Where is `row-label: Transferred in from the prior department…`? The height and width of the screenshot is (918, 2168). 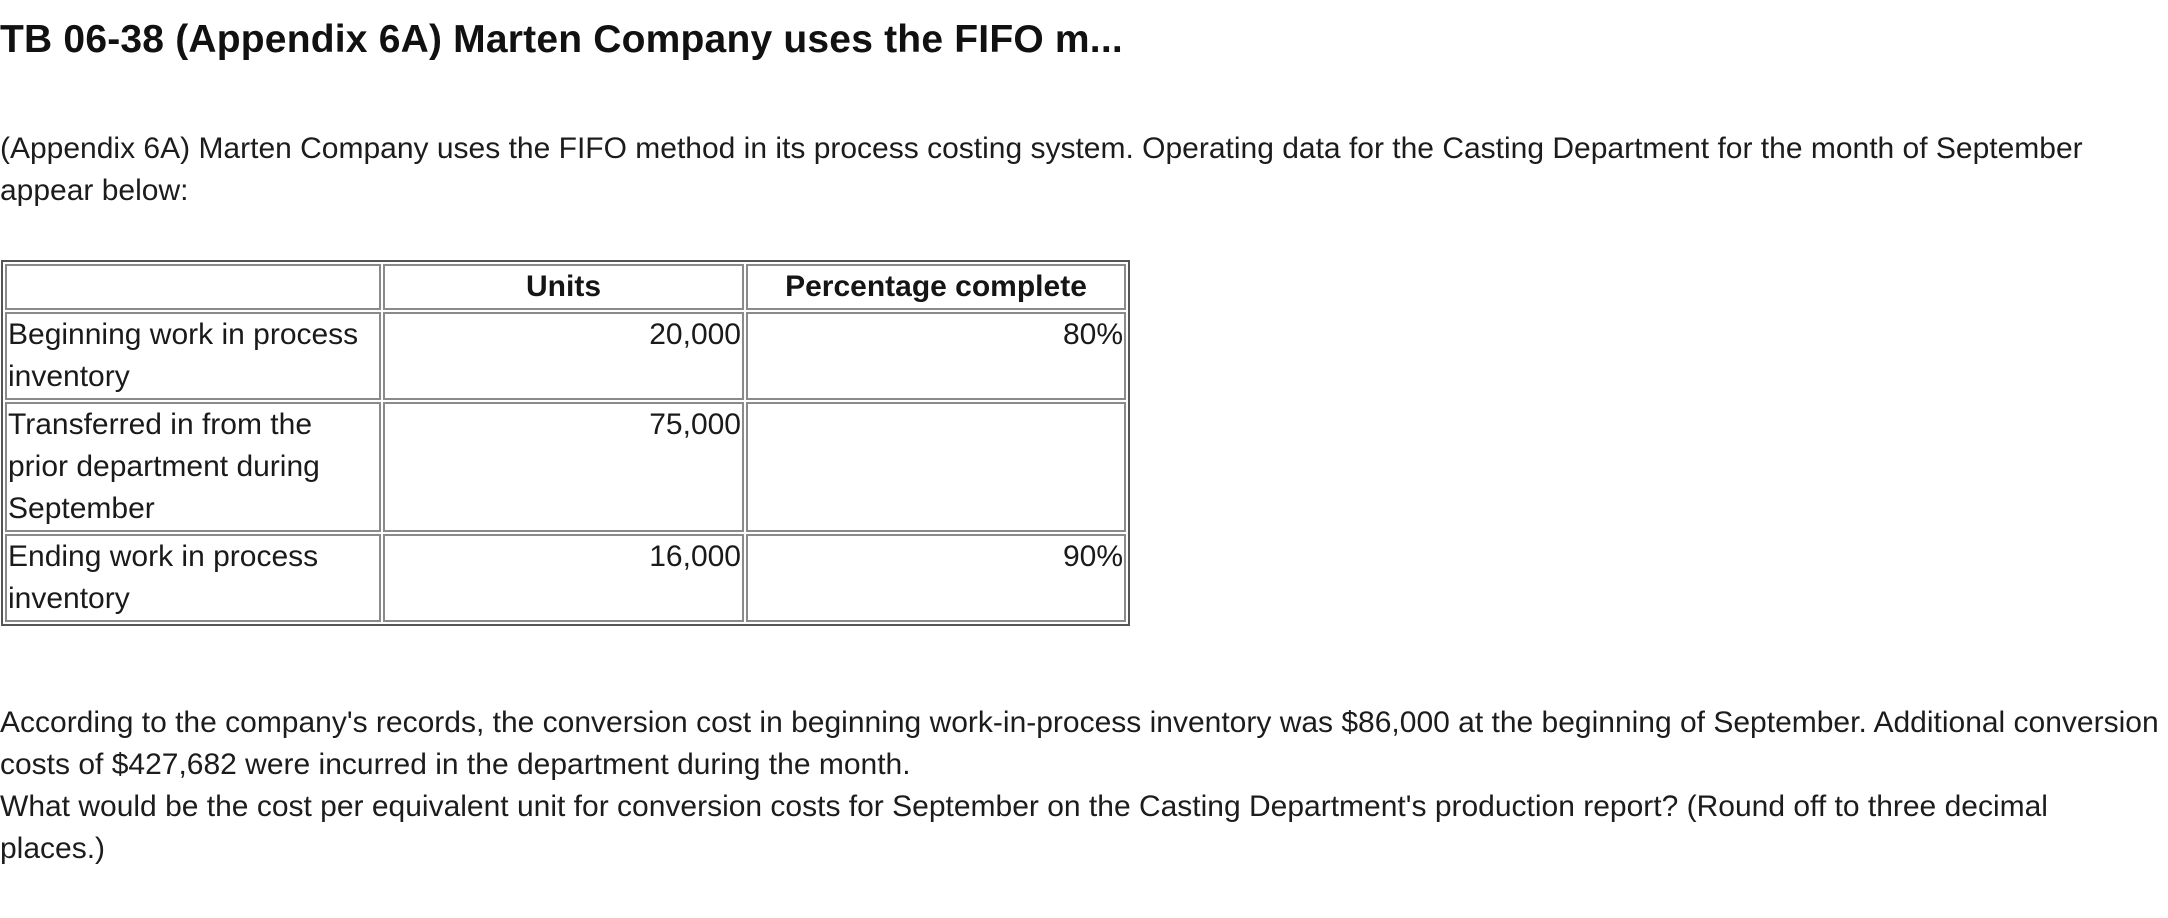 row-label: Transferred in from the prior department… is located at coordinates (193, 467).